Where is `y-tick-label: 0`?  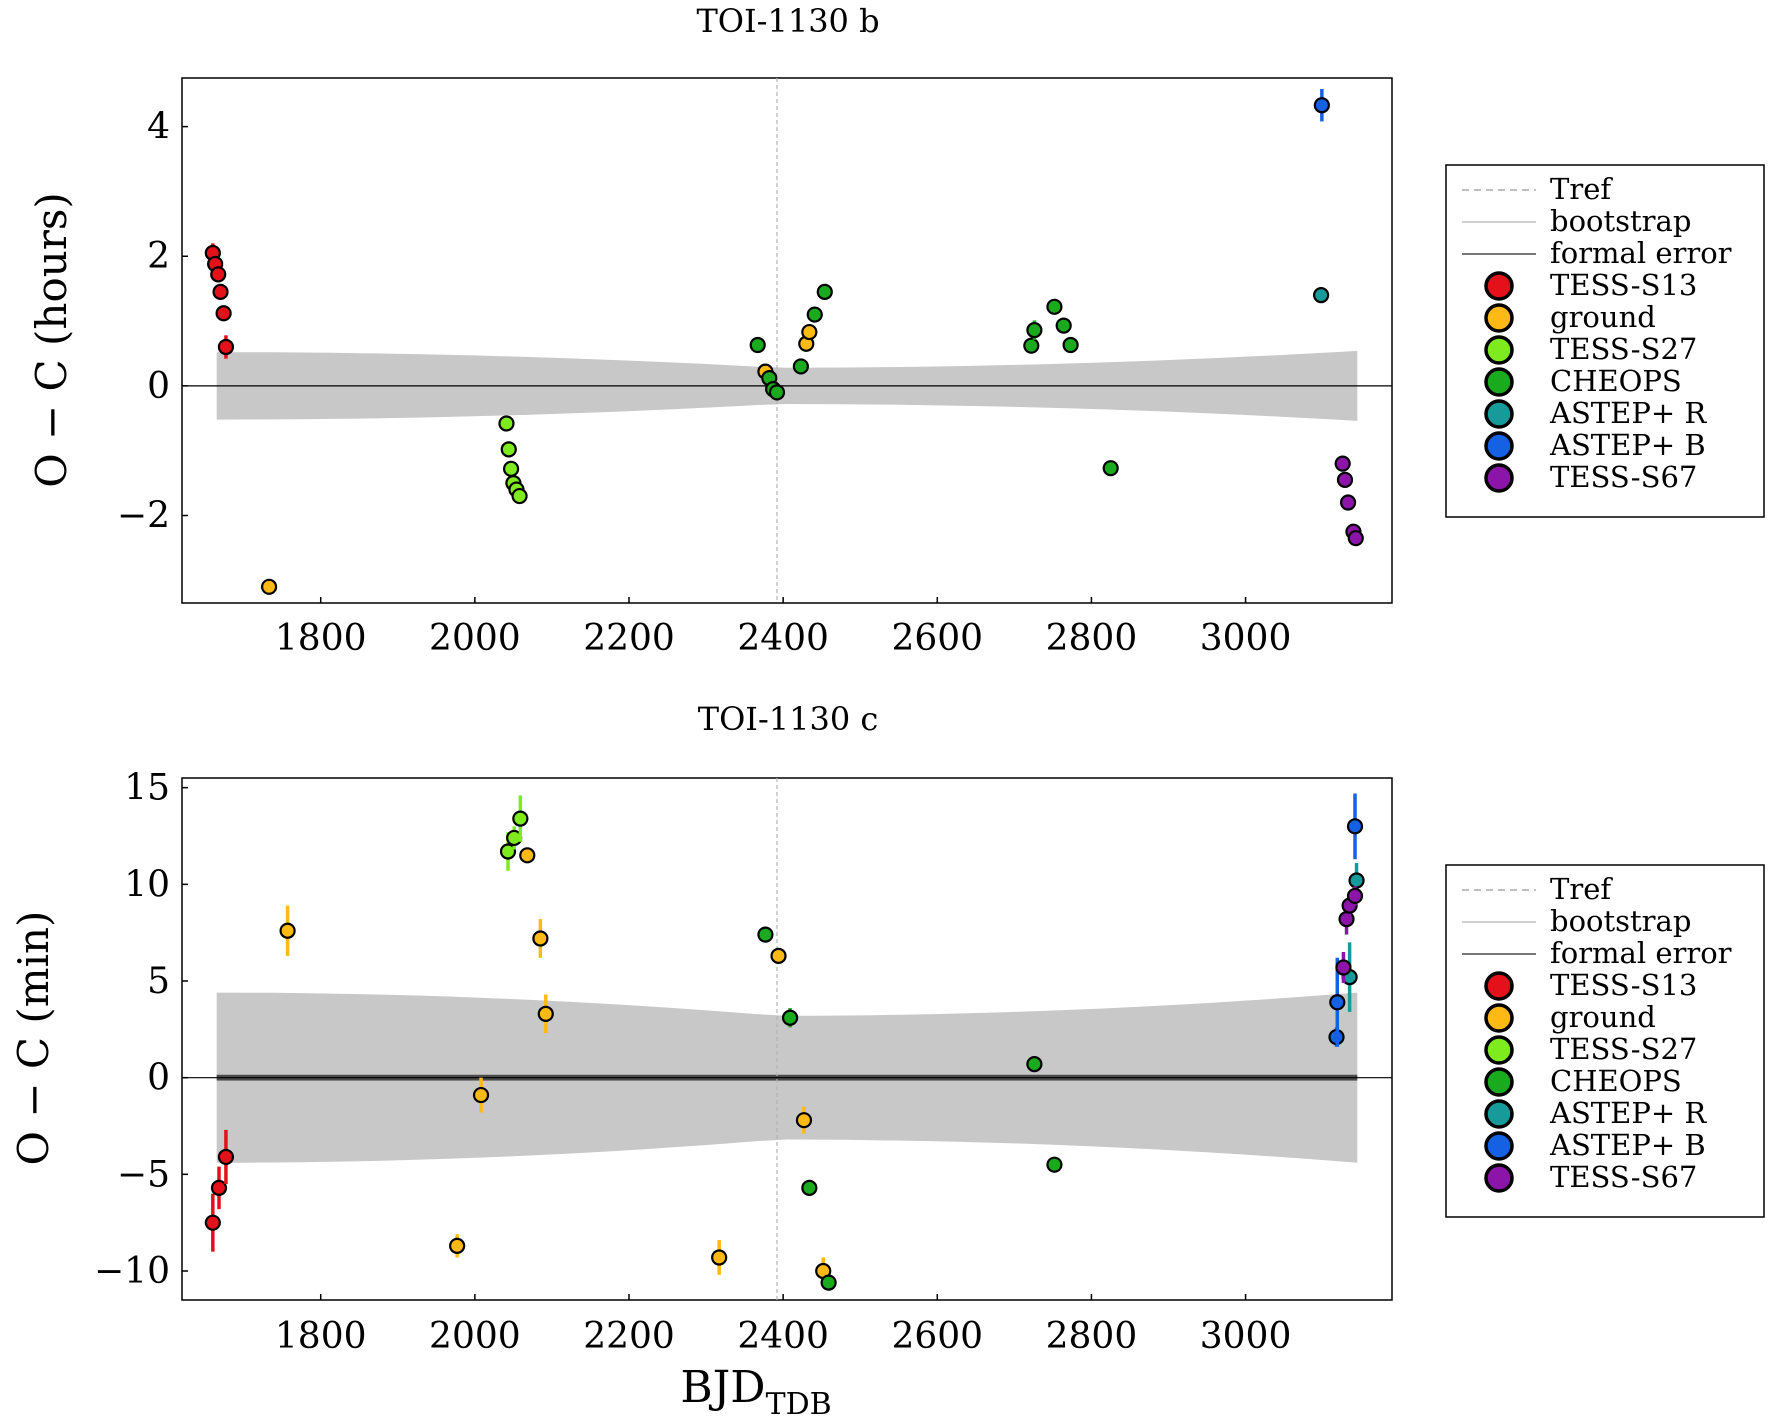
y-tick-label: 0 is located at coordinates (158, 386).